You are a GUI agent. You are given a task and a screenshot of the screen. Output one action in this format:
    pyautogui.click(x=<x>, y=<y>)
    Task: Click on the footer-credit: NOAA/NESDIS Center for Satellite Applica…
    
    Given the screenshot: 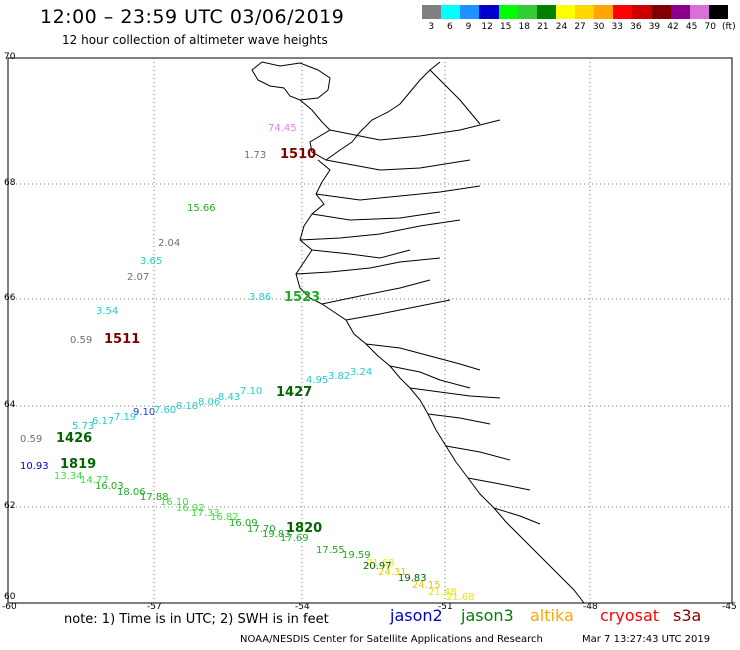 What is the action you would take?
    pyautogui.click(x=391, y=639)
    